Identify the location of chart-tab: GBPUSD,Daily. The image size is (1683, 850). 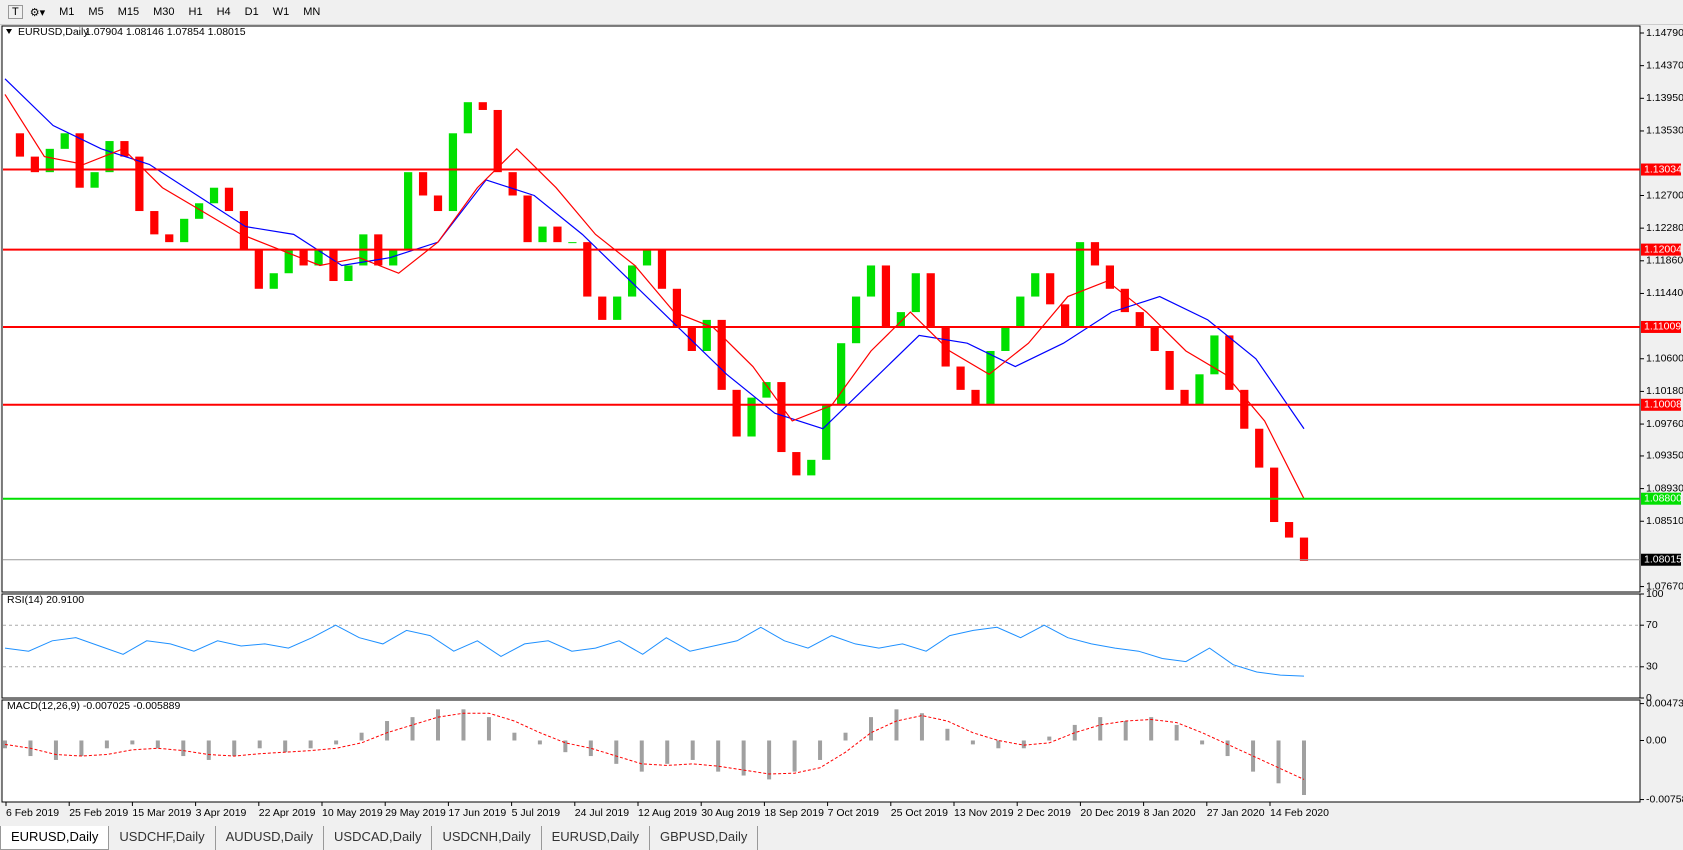
(704, 838).